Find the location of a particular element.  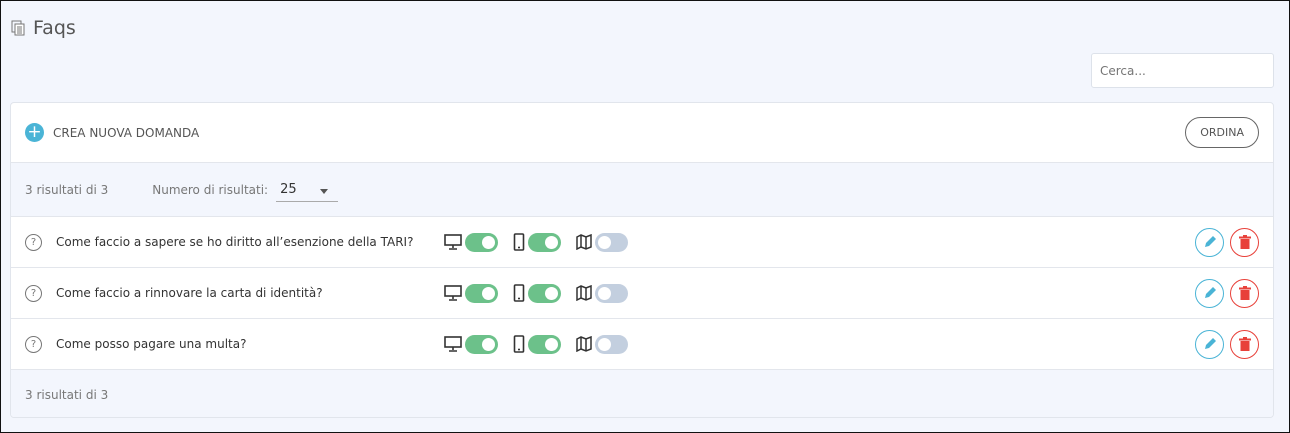

question-text: Come posso pagare una multa? is located at coordinates (151, 344).